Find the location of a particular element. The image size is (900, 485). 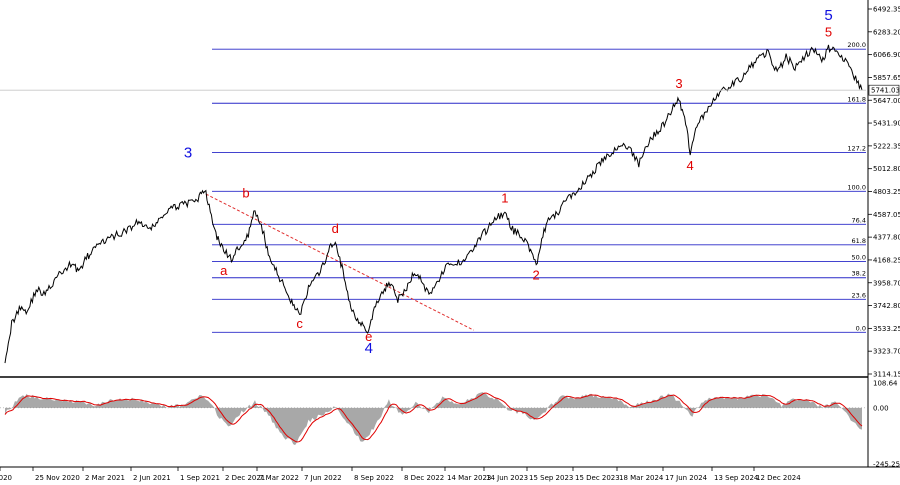

trendline-layer is located at coordinates (339, 262).